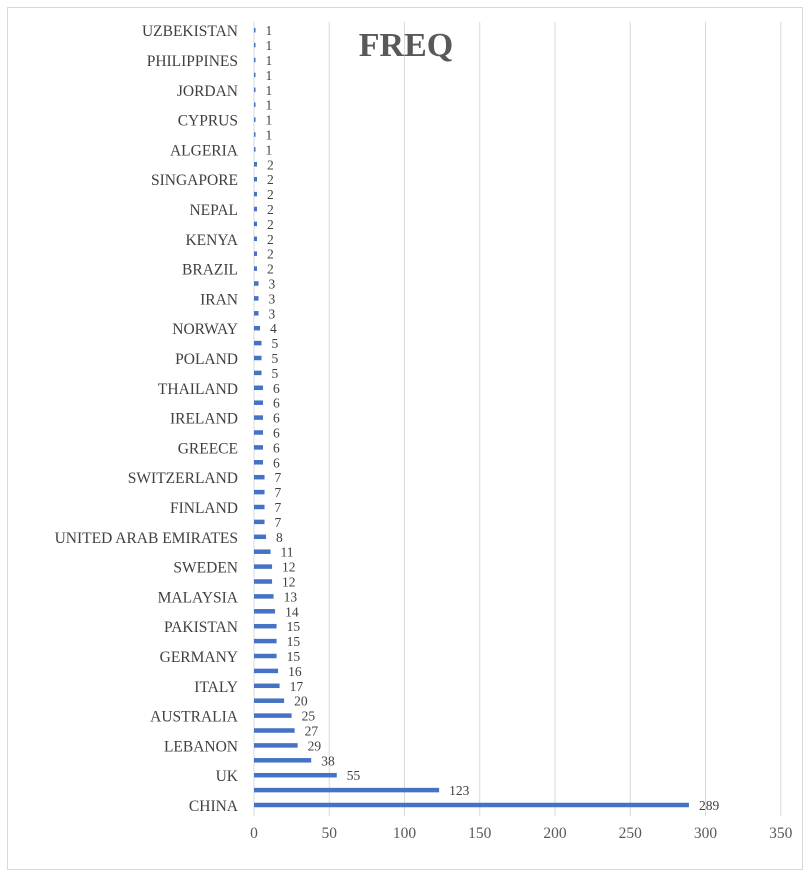 This screenshot has height=877, width=810. What do you see at coordinates (210, 270) in the screenshot?
I see `category-label: BRAZIL` at bounding box center [210, 270].